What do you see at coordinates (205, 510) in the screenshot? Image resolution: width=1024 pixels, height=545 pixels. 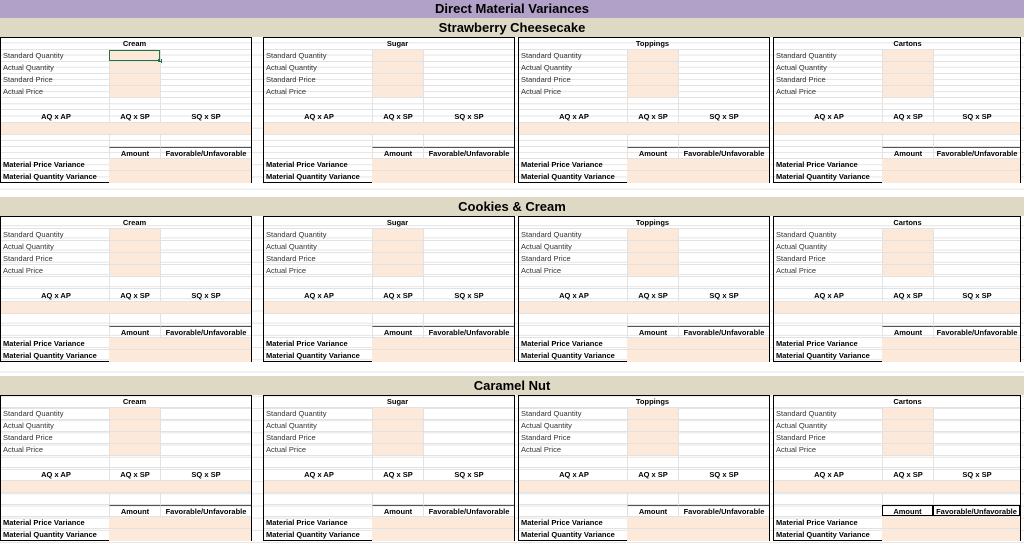 I see `fav-unfav-header: Favorable/Unfavorable` at bounding box center [205, 510].